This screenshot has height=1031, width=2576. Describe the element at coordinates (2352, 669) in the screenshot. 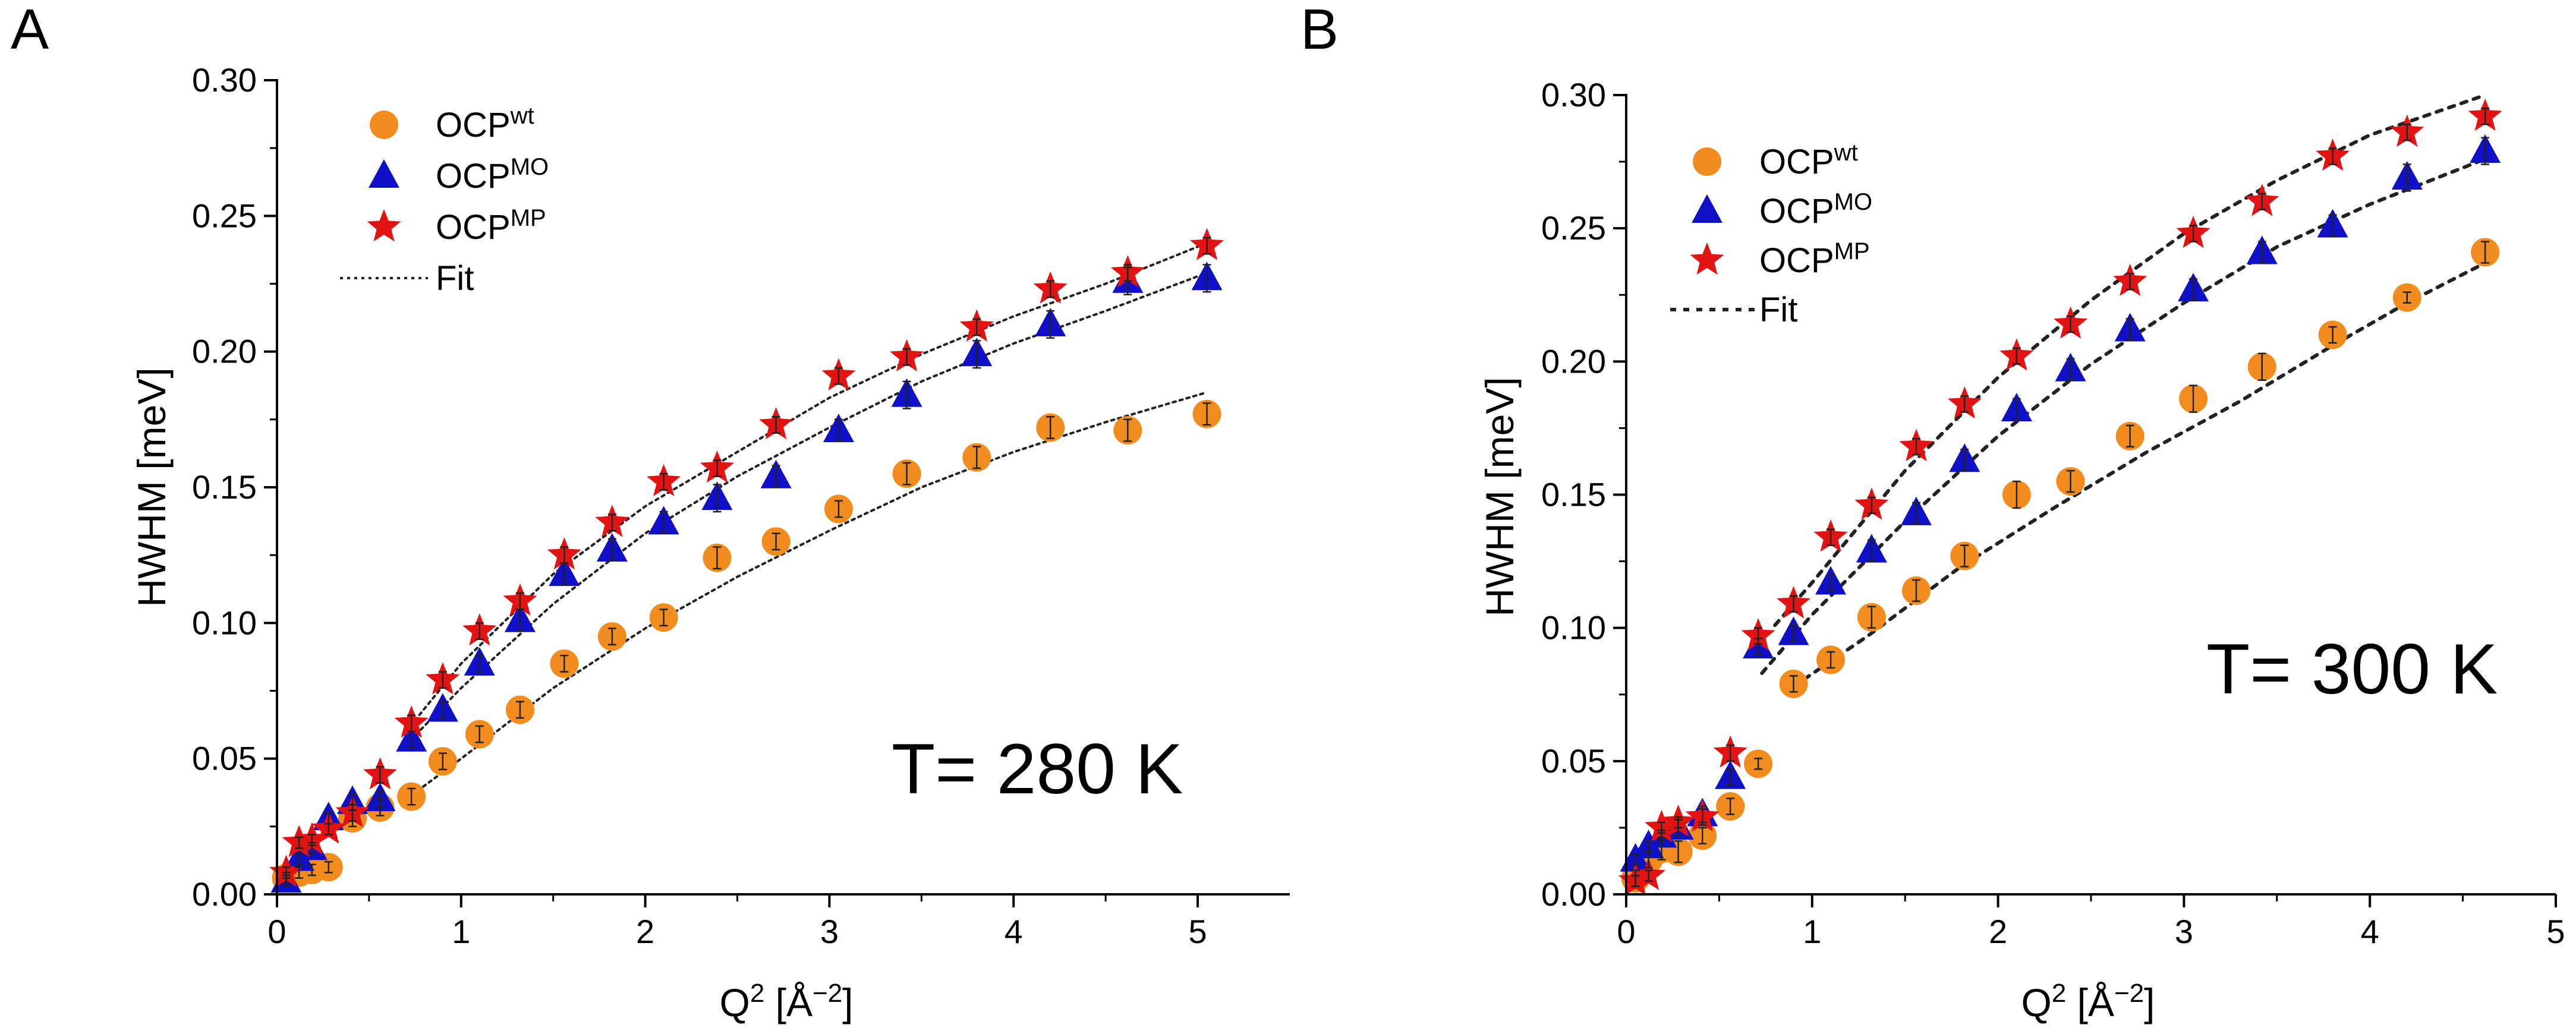

I see `temperature-annotation: T= 300 K` at that location.